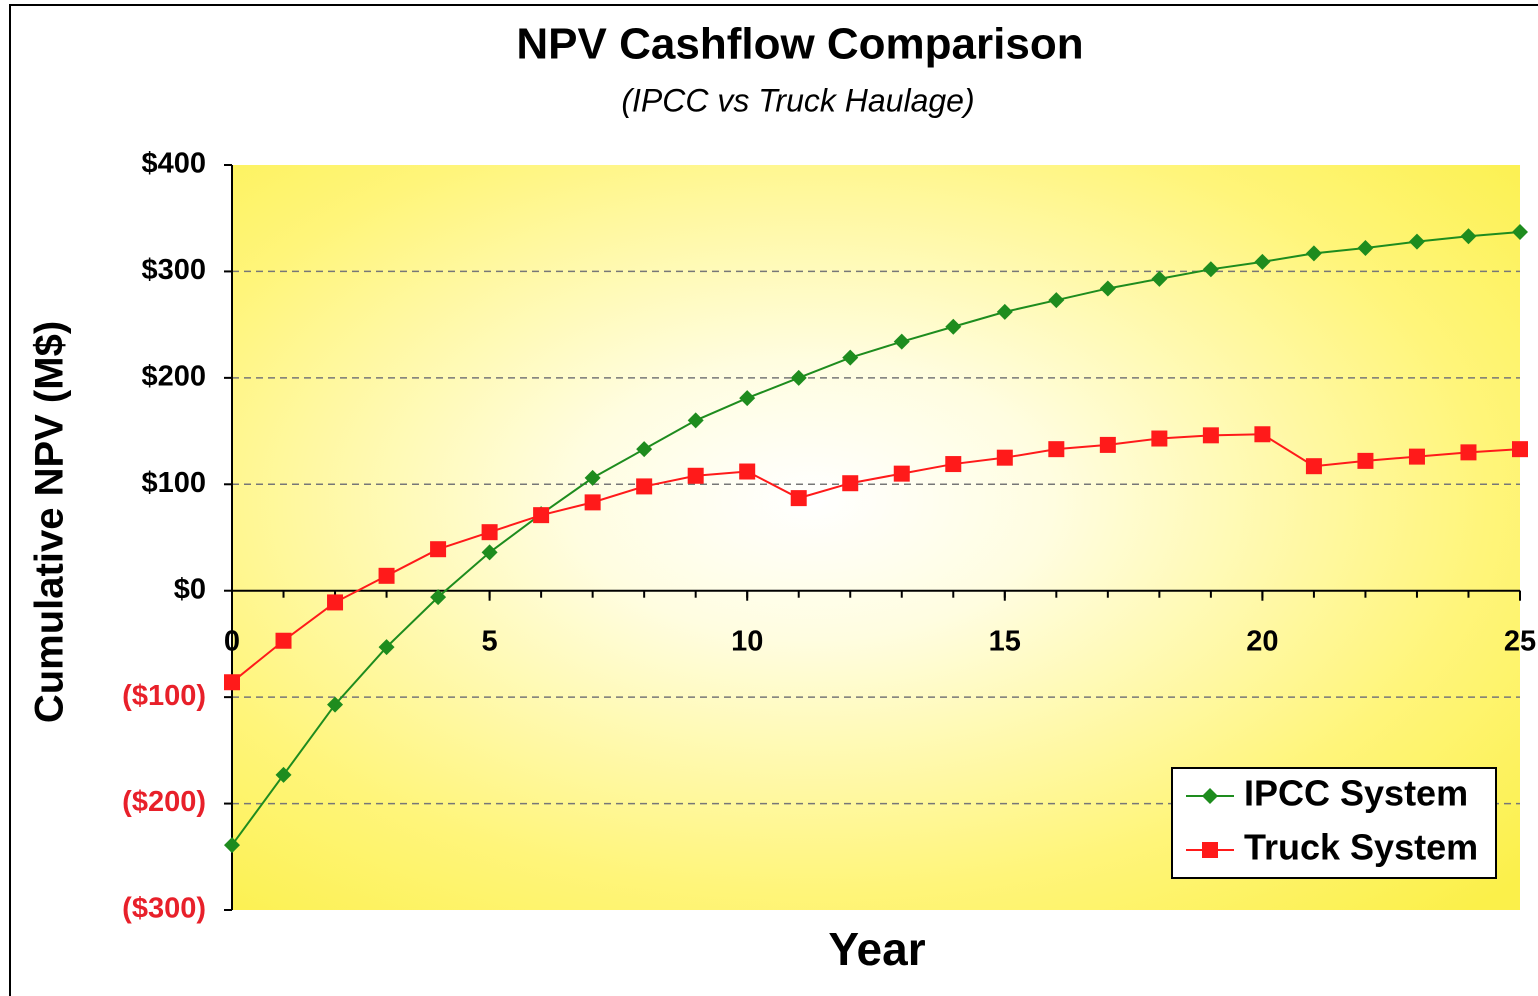 Image resolution: width=1538 pixels, height=996 pixels. I want to click on x-tick-label: 10, so click(747, 641).